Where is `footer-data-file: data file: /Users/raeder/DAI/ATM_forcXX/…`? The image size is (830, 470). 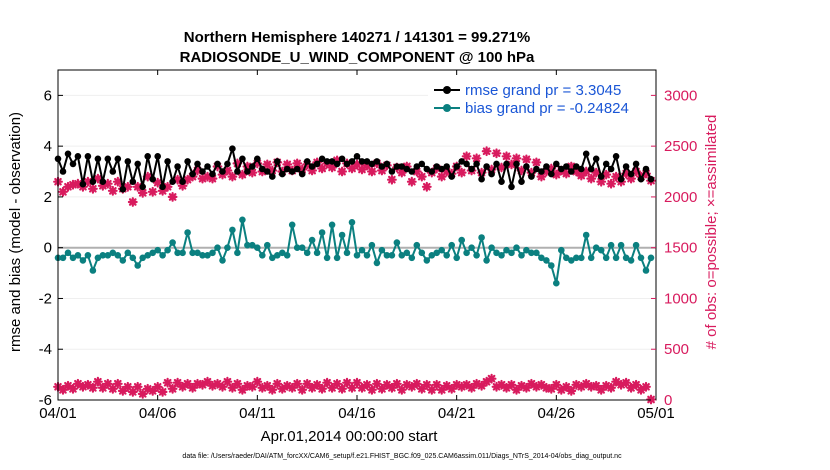 footer-data-file: data file: /Users/raeder/DAI/ATM_forcXX/… is located at coordinates (402, 456).